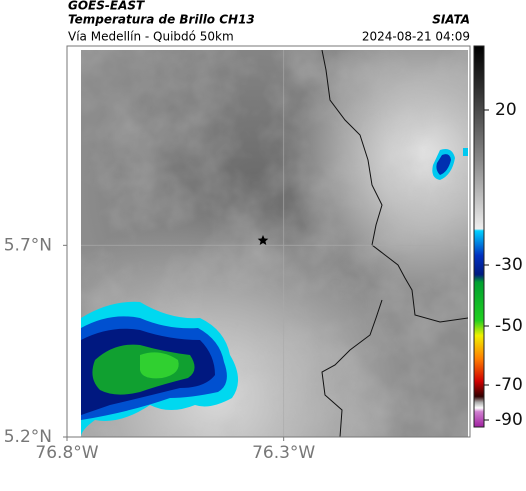 This screenshot has width=526, height=491. I want to click on subtitle: Vía Medellín - Quibdó 50km, so click(151, 37).